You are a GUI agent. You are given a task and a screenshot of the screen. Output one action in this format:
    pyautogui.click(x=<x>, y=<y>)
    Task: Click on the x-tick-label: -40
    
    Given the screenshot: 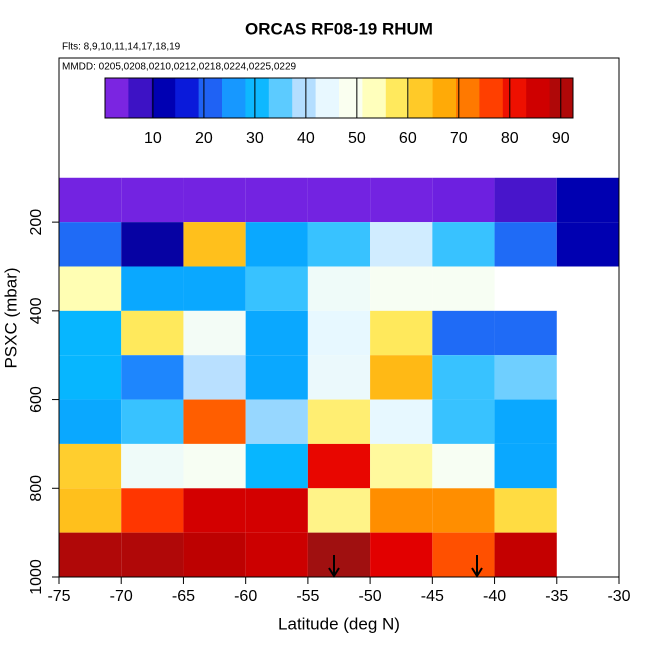 What is the action you would take?
    pyautogui.click(x=494, y=596)
    